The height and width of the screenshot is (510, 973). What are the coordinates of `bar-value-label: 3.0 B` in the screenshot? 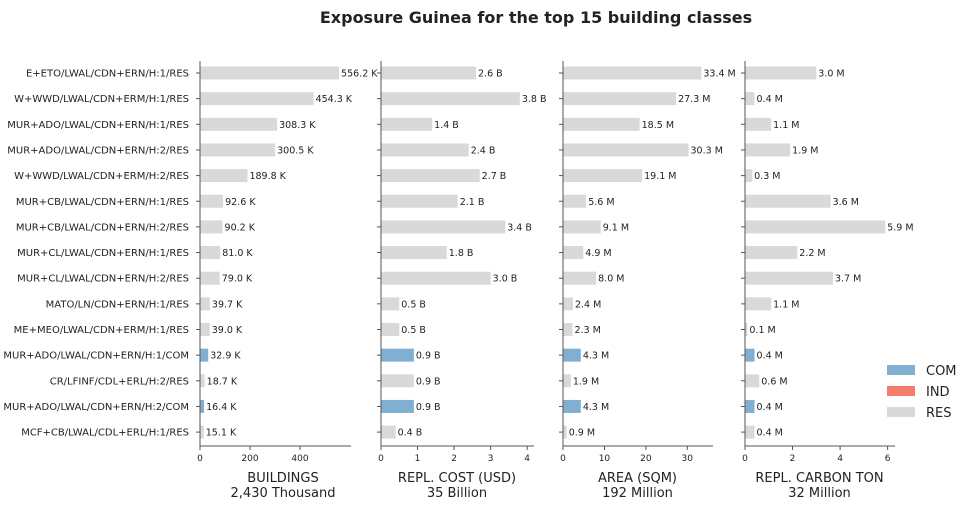 It's located at (505, 279).